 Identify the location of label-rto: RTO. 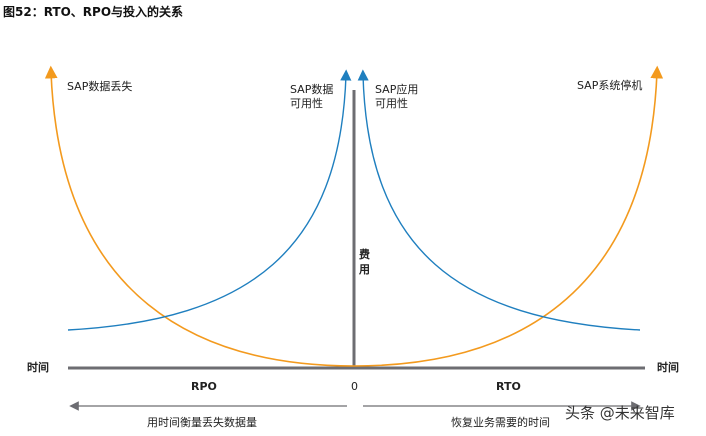
(508, 386).